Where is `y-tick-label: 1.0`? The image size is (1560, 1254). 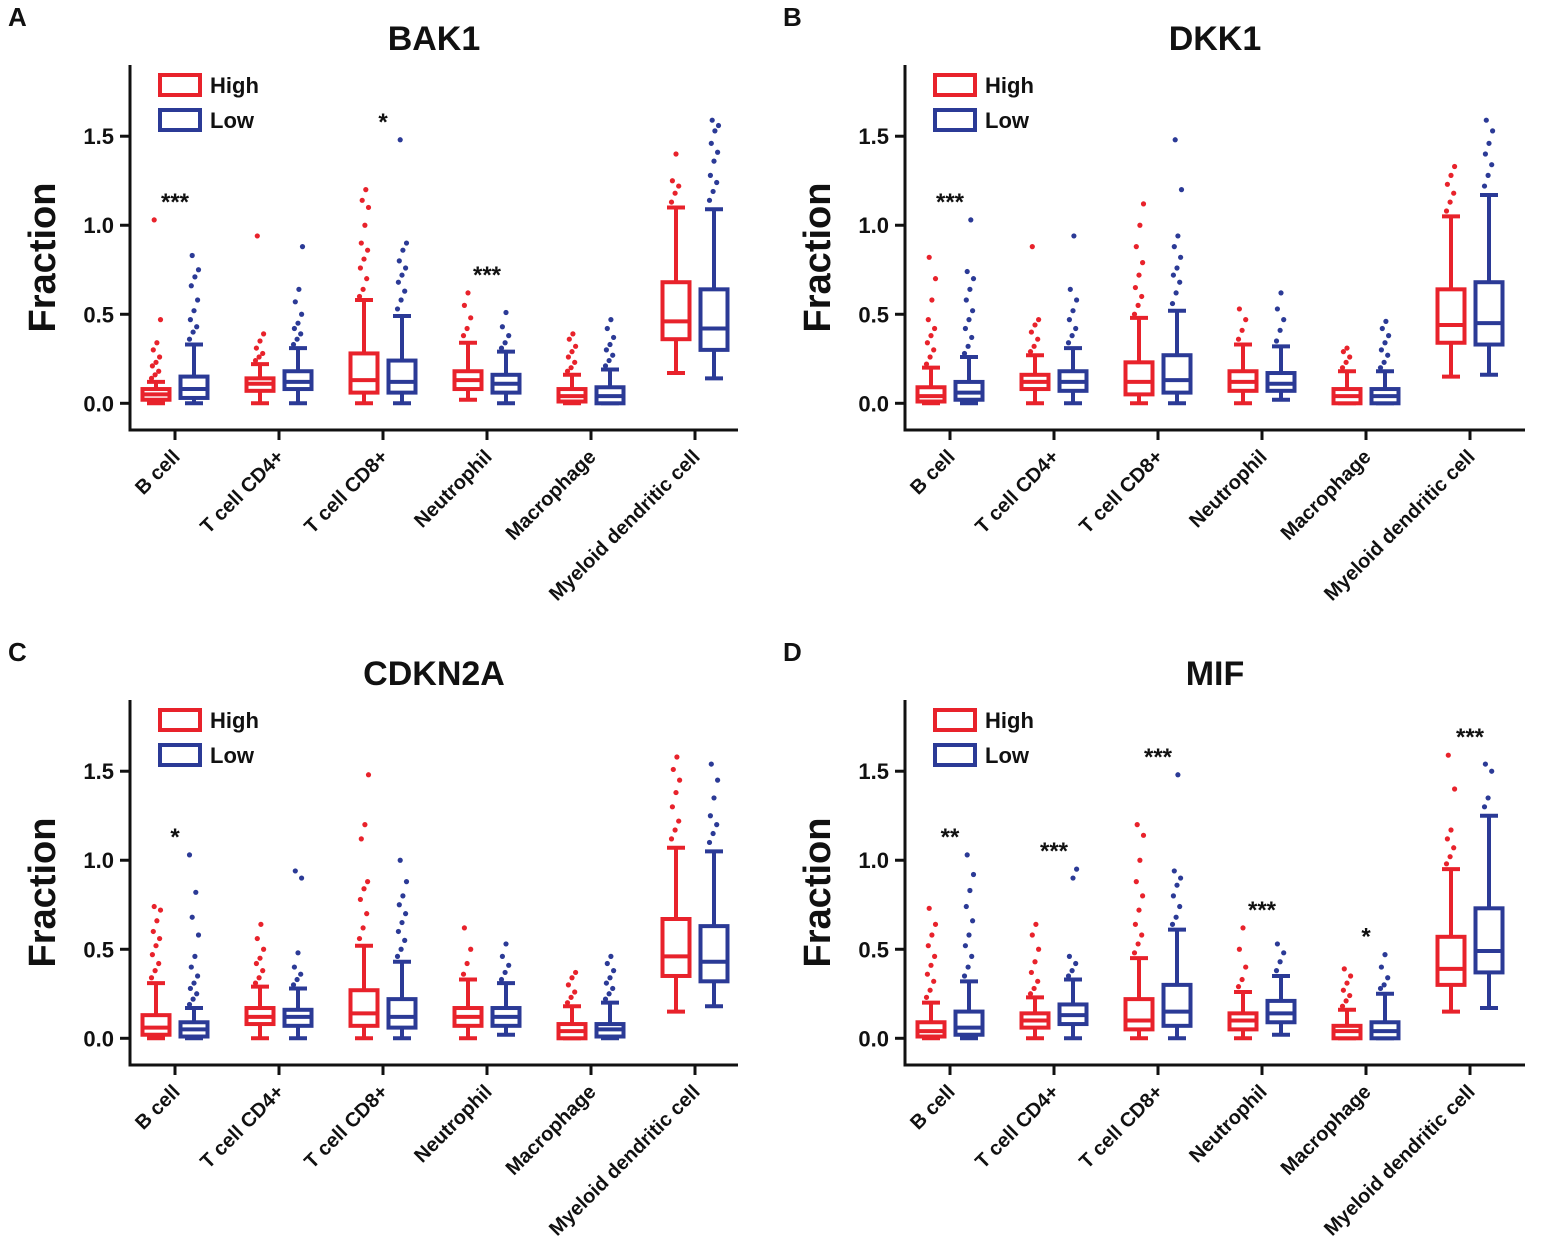 y-tick-label: 1.0 is located at coordinates (98, 225).